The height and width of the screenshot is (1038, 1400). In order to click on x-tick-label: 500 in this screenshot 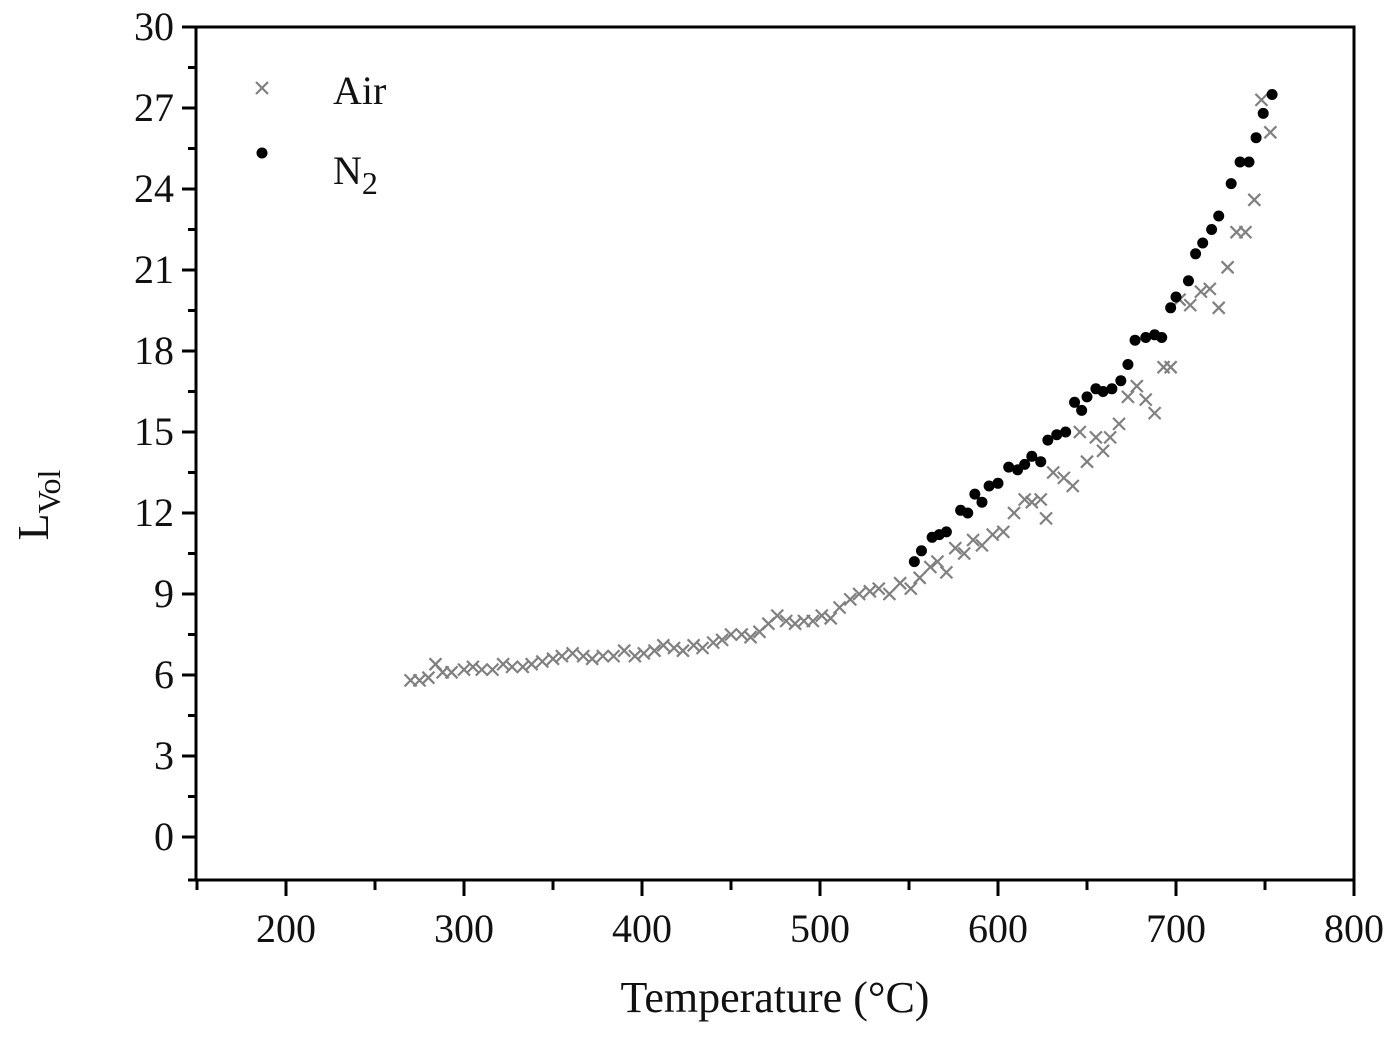, I will do `click(820, 928)`.